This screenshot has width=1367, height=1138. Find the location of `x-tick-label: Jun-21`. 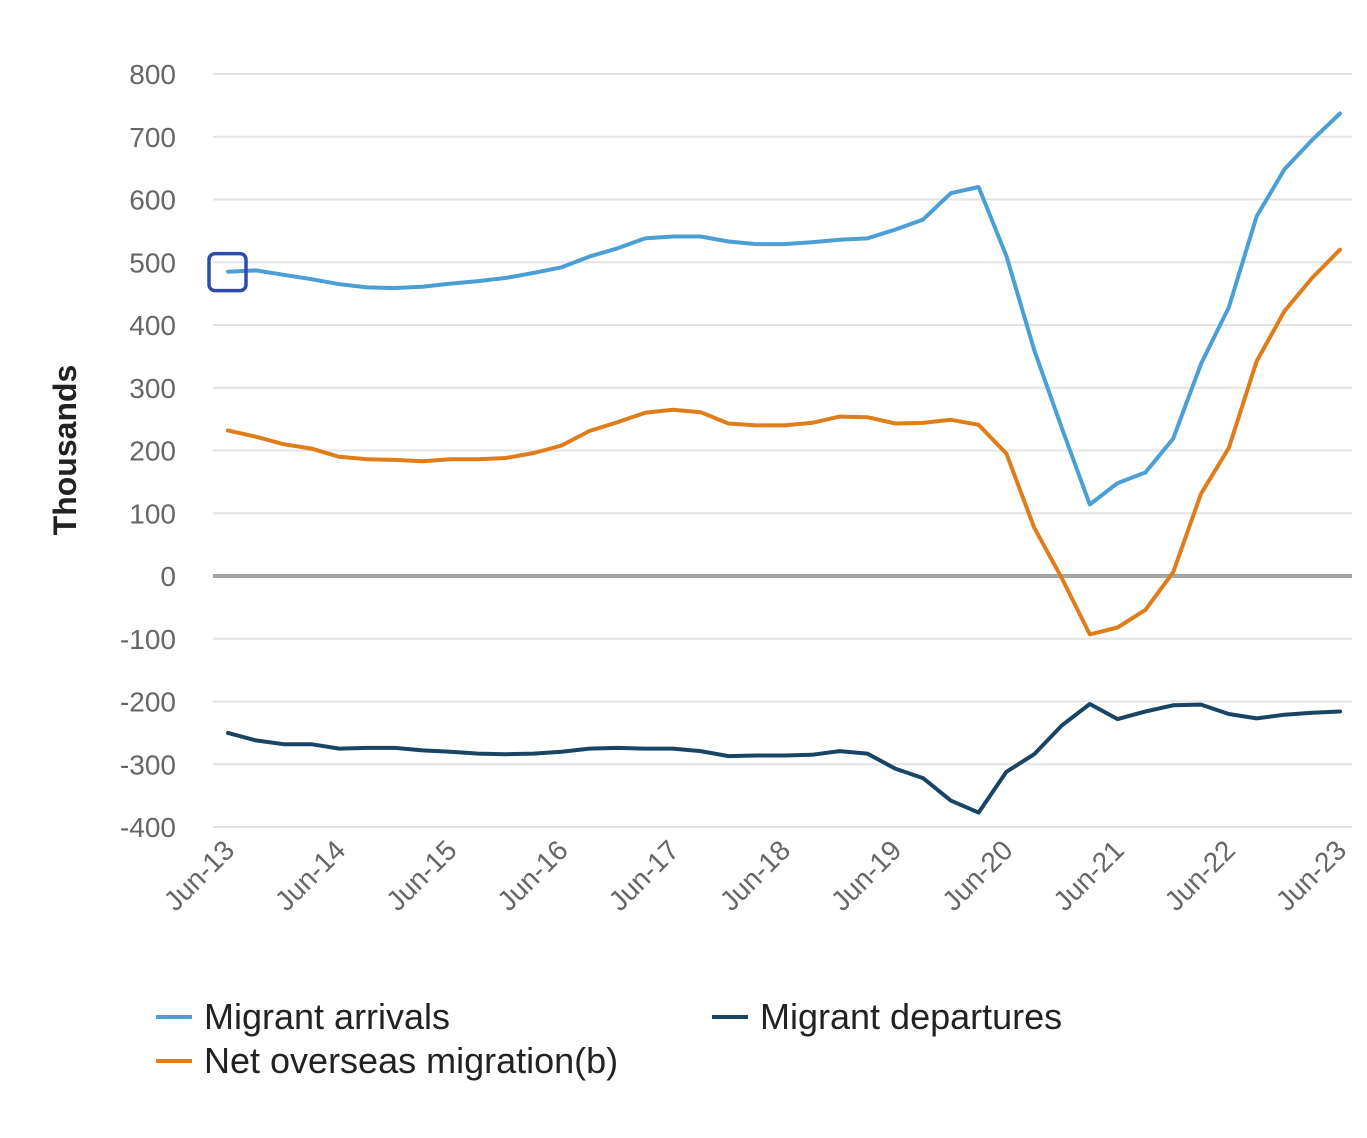

x-tick-label: Jun-21 is located at coordinates (1088, 875).